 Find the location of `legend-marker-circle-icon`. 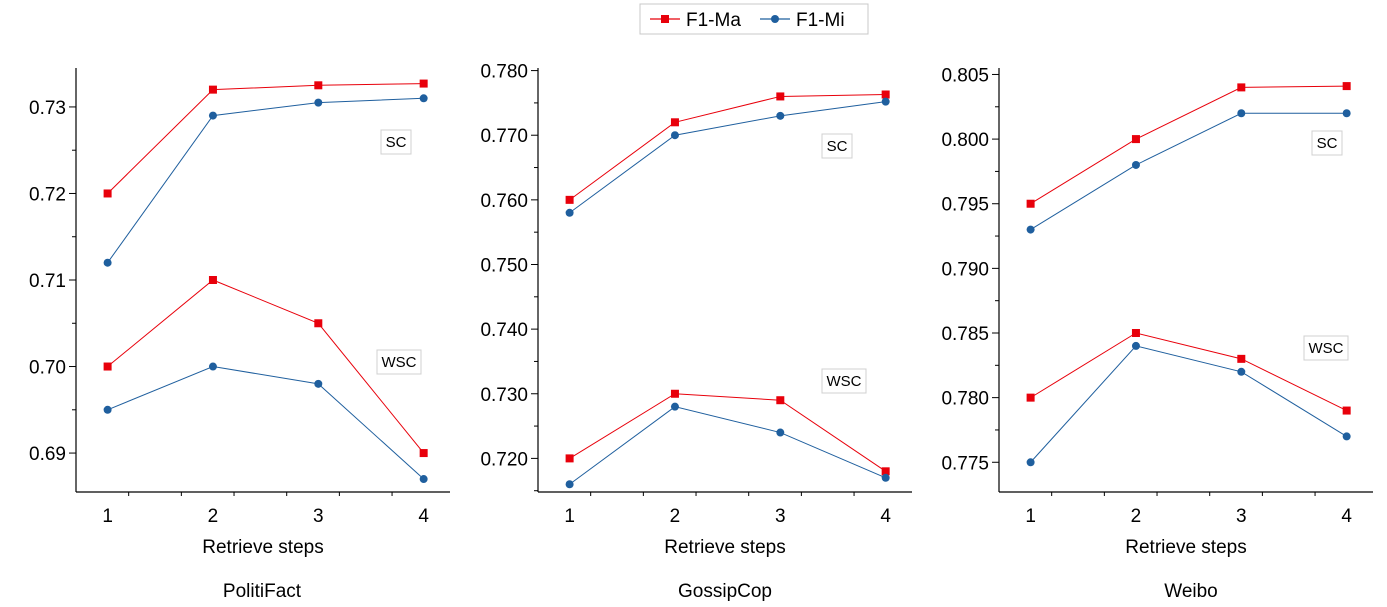

legend-marker-circle-icon is located at coordinates (775, 19).